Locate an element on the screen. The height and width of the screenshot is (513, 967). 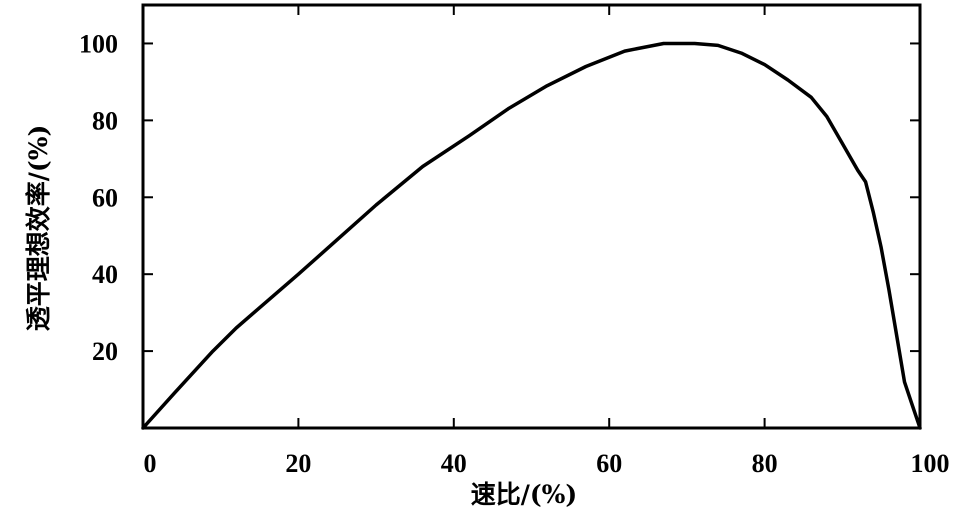
x-tick-label-1: 20 is located at coordinates (298, 463).